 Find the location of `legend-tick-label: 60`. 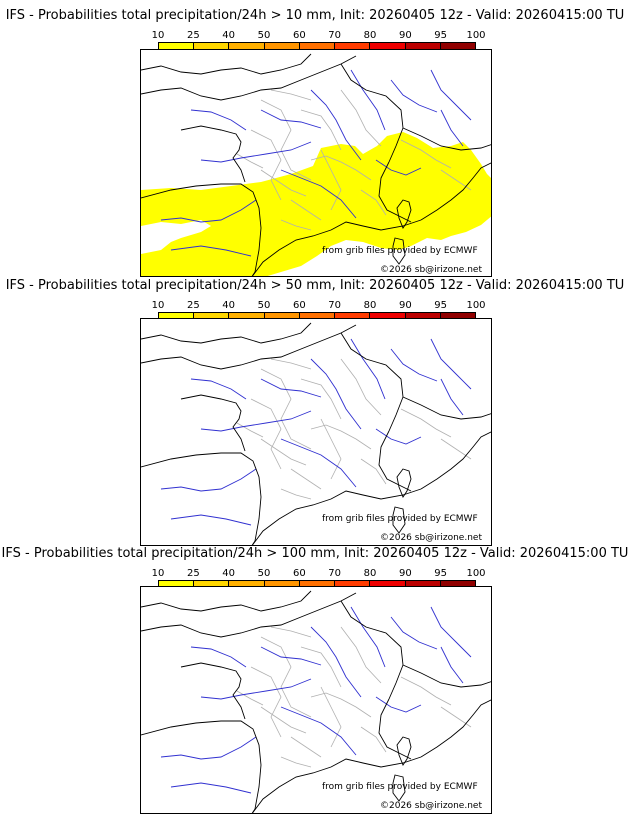

legend-tick-label: 60 is located at coordinates (299, 573).